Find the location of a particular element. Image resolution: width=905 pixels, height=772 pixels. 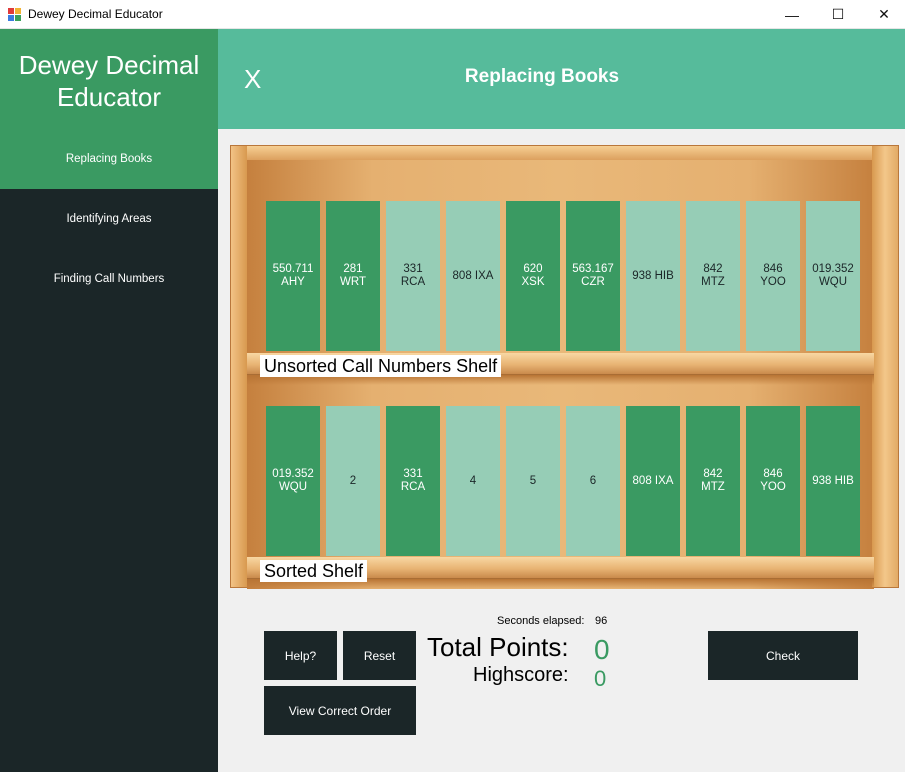

sorted-book: 938 HIB is located at coordinates (833, 481).